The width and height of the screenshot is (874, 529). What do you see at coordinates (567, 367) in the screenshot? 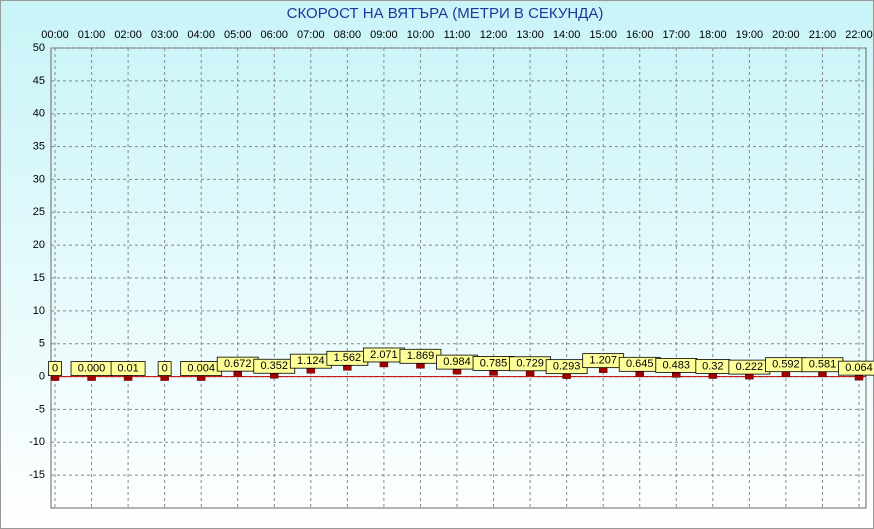
I see `data-label: 0.293` at bounding box center [567, 367].